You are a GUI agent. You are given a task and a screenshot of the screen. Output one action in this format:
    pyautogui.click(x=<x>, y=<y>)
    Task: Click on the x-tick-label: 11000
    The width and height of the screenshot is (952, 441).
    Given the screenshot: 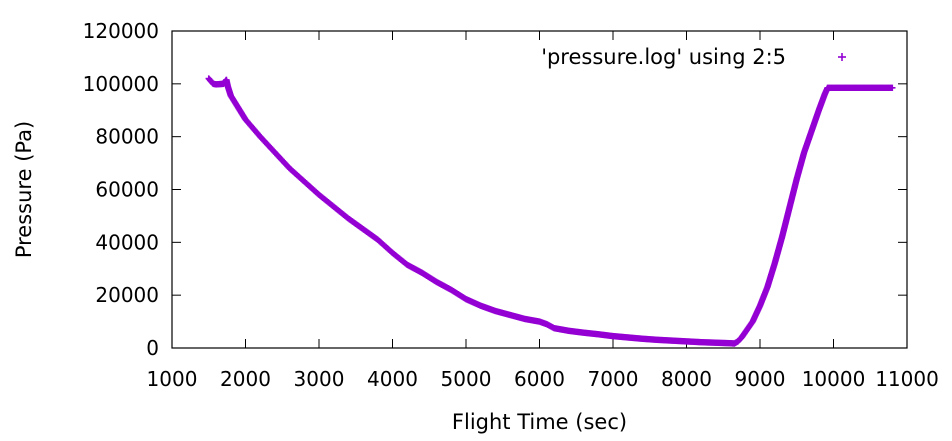 What is the action you would take?
    pyautogui.click(x=907, y=379)
    